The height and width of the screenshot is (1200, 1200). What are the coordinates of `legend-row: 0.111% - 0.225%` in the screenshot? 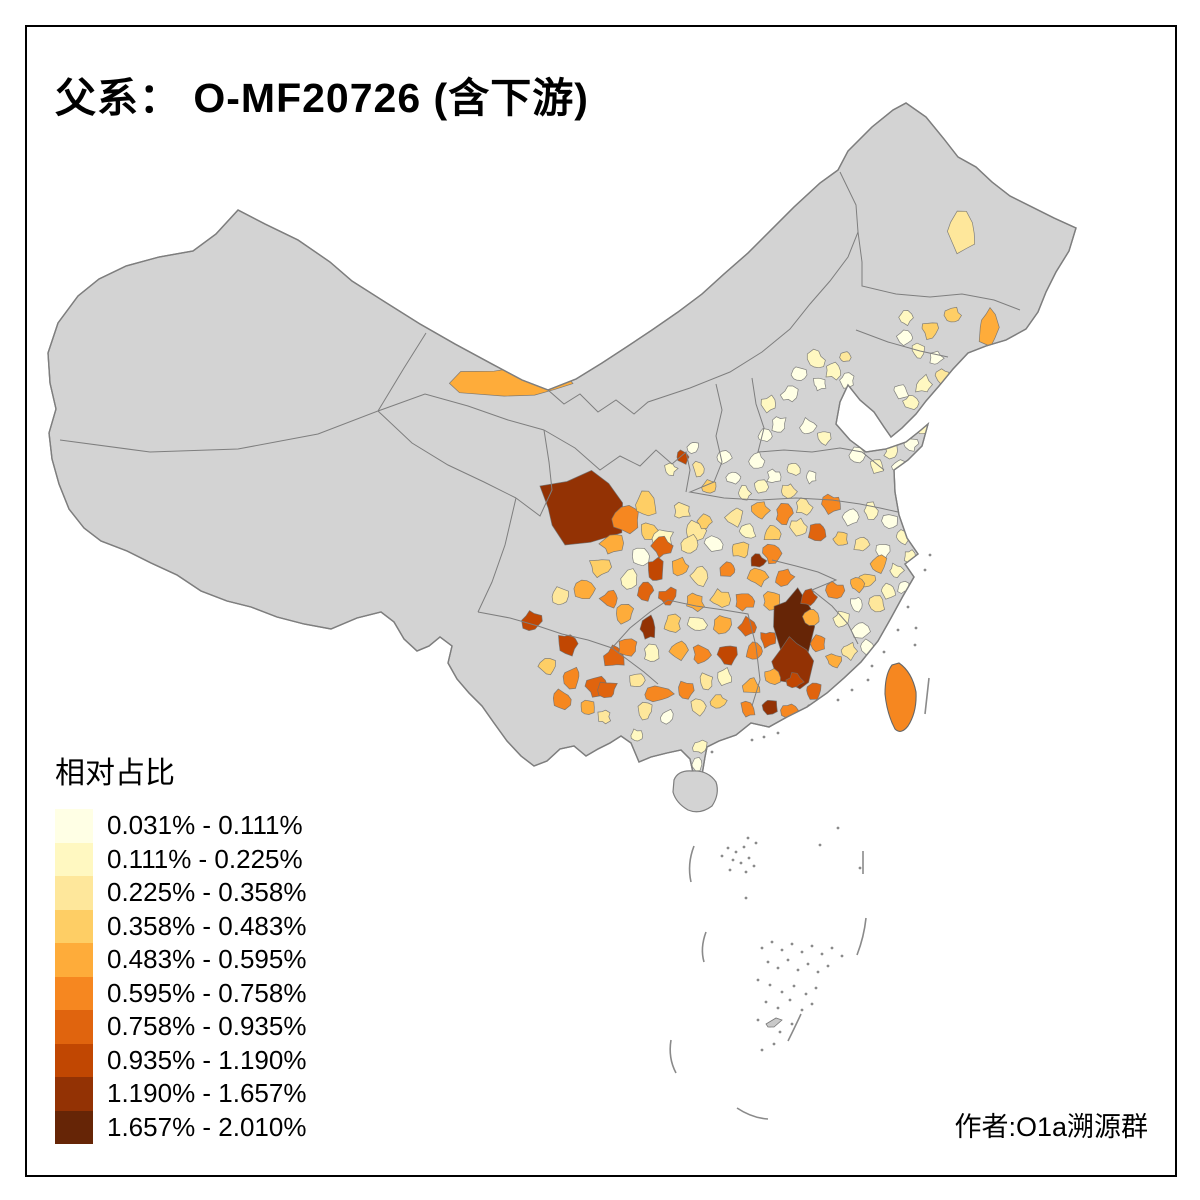 It's located at (180, 859).